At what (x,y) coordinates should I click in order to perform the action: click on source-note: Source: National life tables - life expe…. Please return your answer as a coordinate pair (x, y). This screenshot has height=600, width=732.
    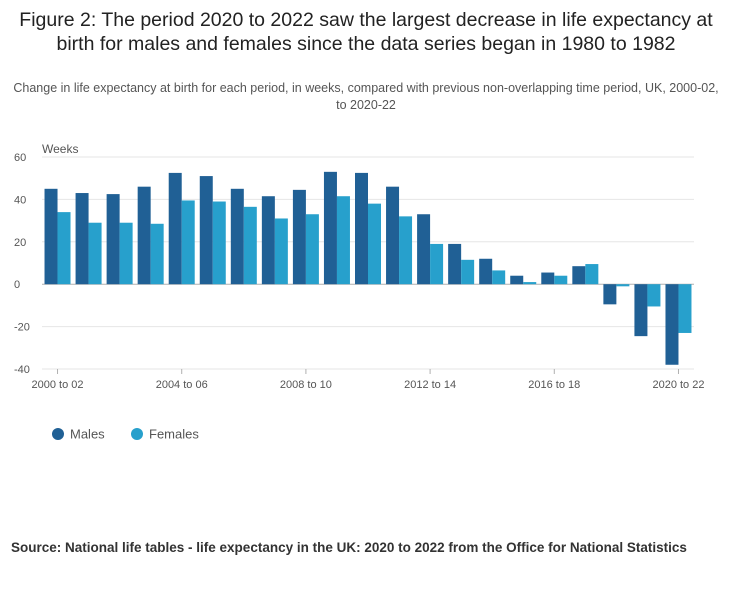
    Looking at the image, I should click on (349, 547).